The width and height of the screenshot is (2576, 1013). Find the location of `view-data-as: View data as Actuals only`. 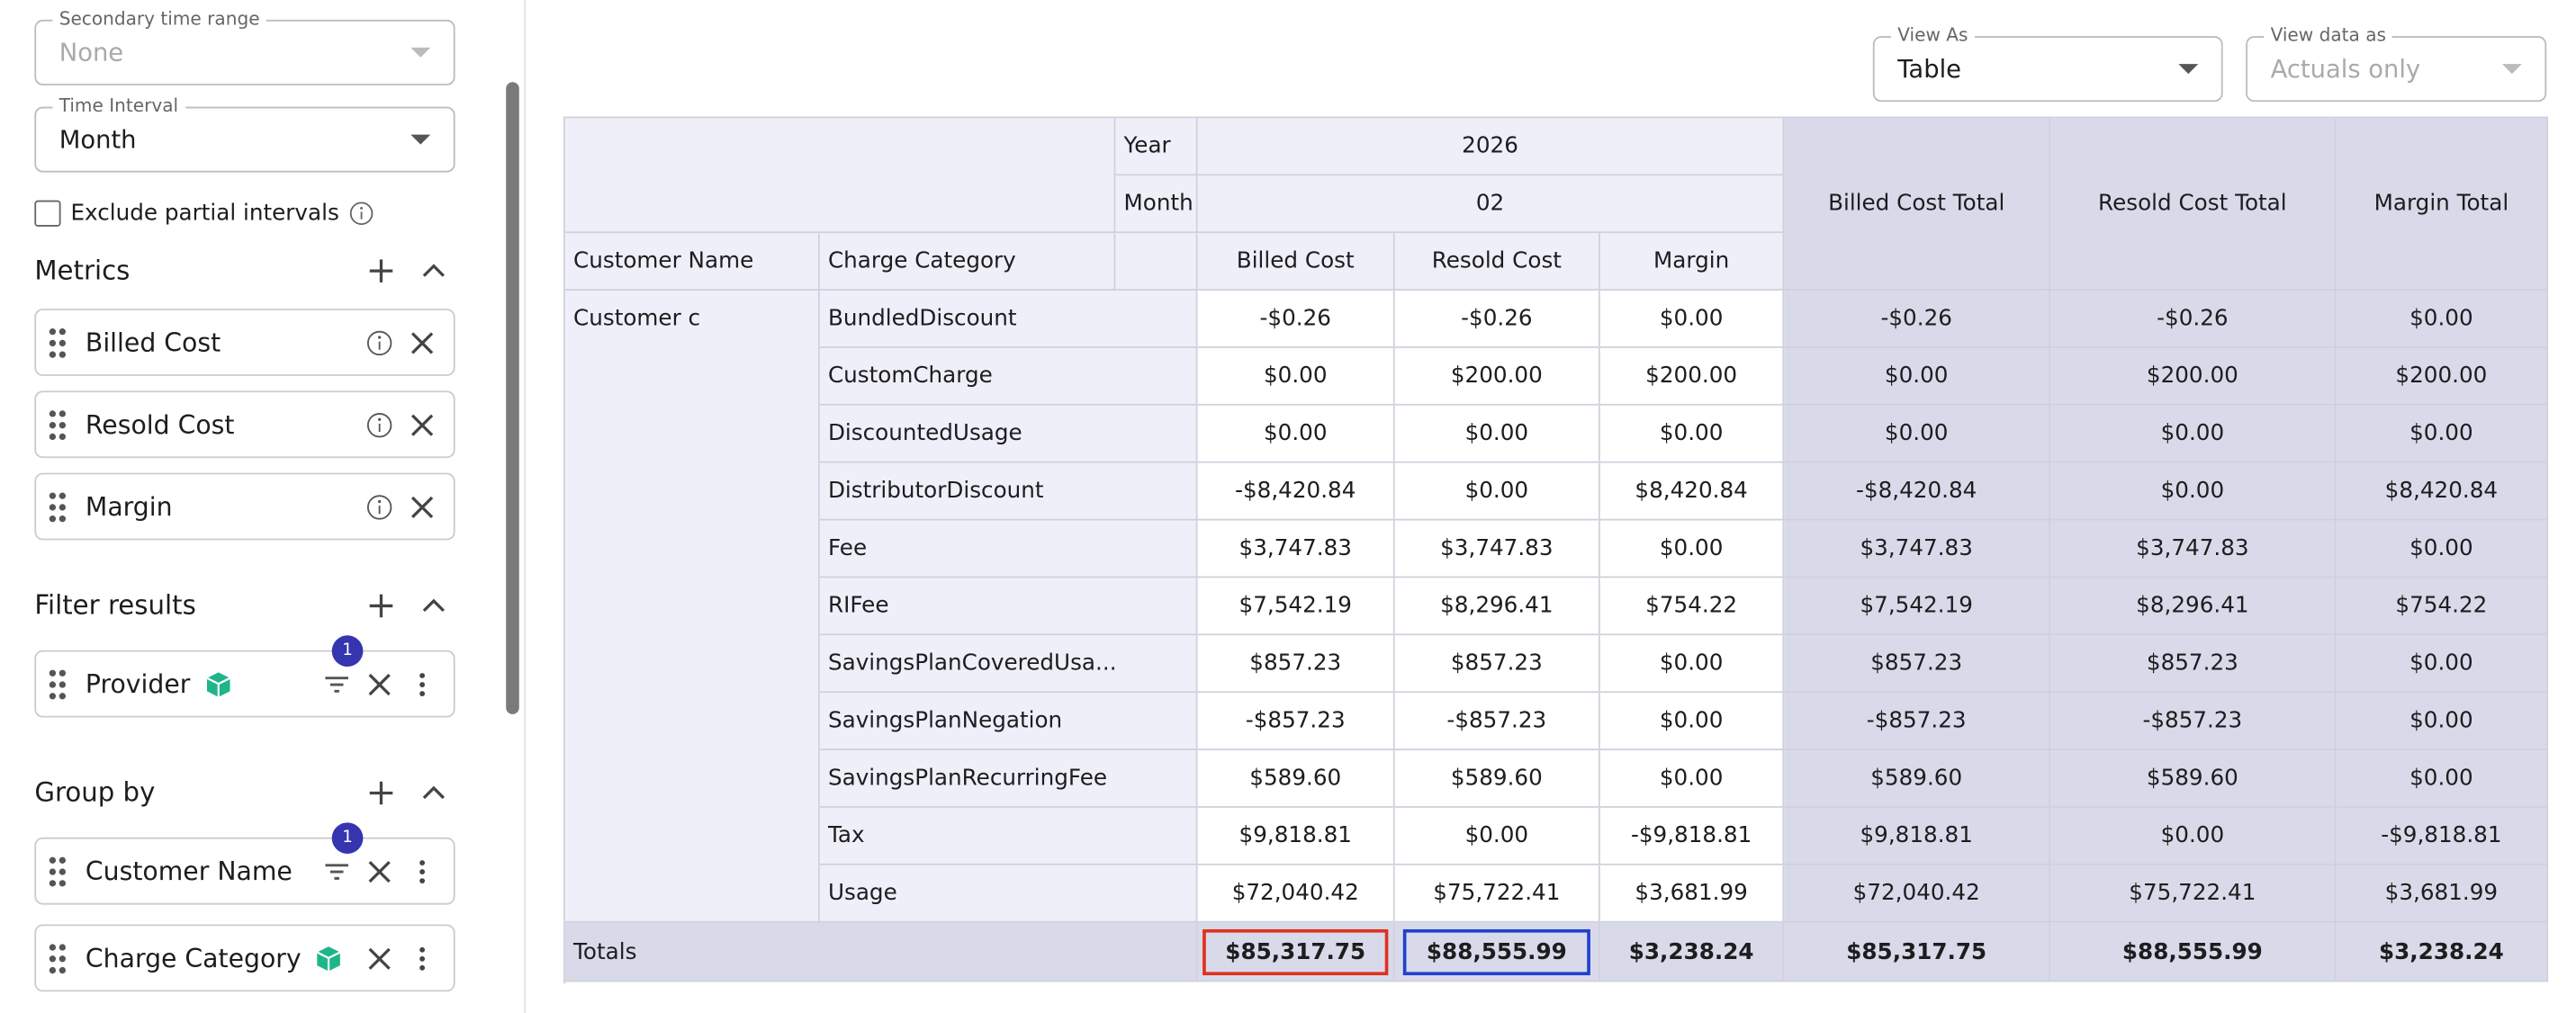

view-data-as: View data as Actuals only is located at coordinates (2396, 69).